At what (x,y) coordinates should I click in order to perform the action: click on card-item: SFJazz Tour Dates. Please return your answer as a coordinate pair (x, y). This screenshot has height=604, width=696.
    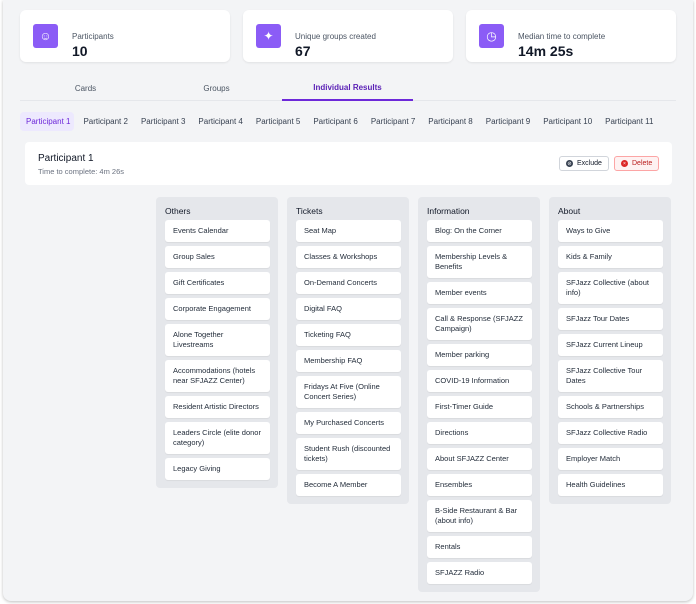
    Looking at the image, I should click on (610, 319).